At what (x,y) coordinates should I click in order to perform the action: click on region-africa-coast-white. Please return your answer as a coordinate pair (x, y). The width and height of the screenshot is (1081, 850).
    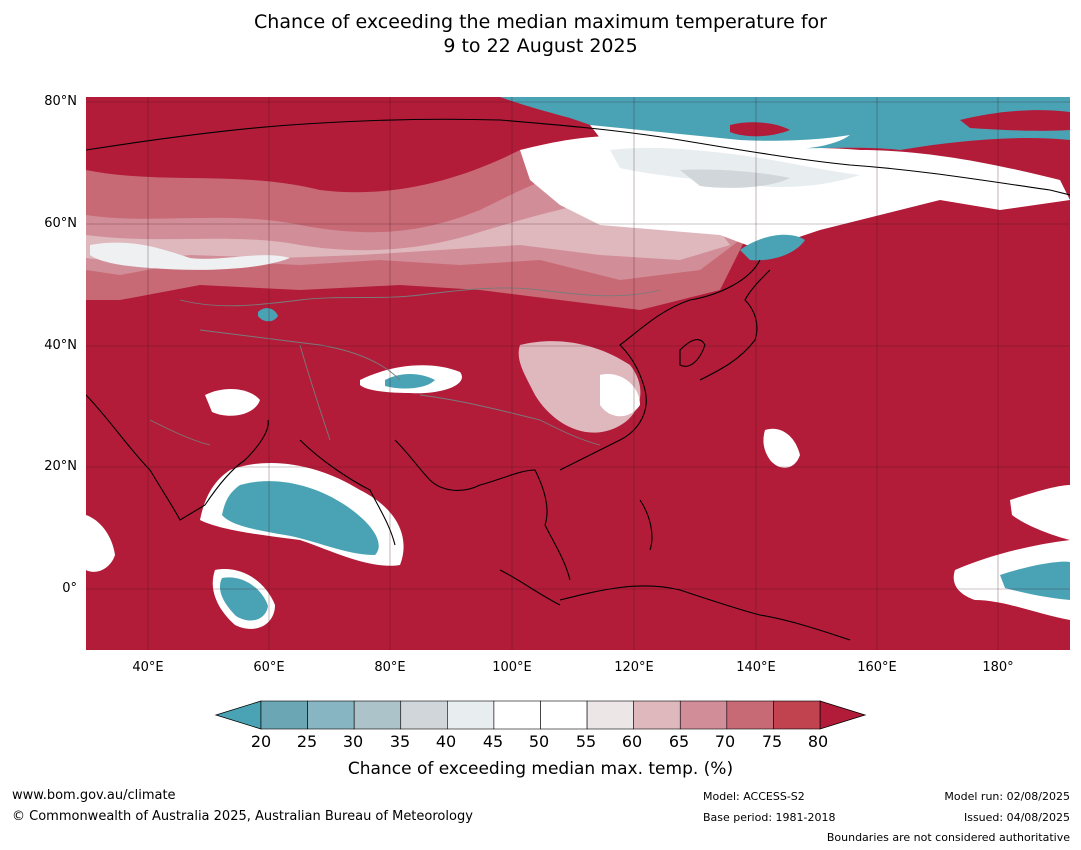
    Looking at the image, I should click on (100, 543).